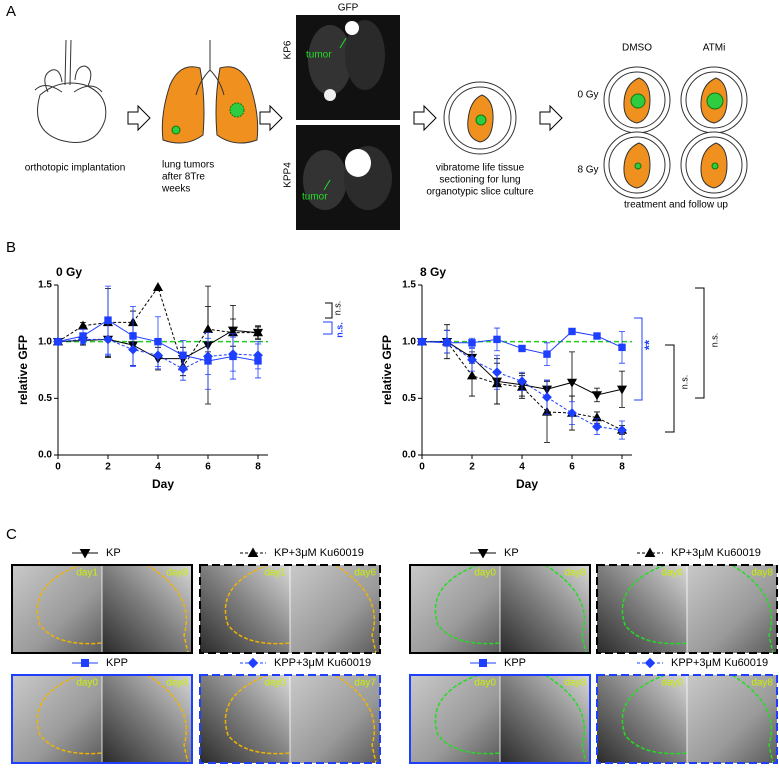  What do you see at coordinates (472, 467) in the screenshot?
I see `x-tick-label: 2` at bounding box center [472, 467].